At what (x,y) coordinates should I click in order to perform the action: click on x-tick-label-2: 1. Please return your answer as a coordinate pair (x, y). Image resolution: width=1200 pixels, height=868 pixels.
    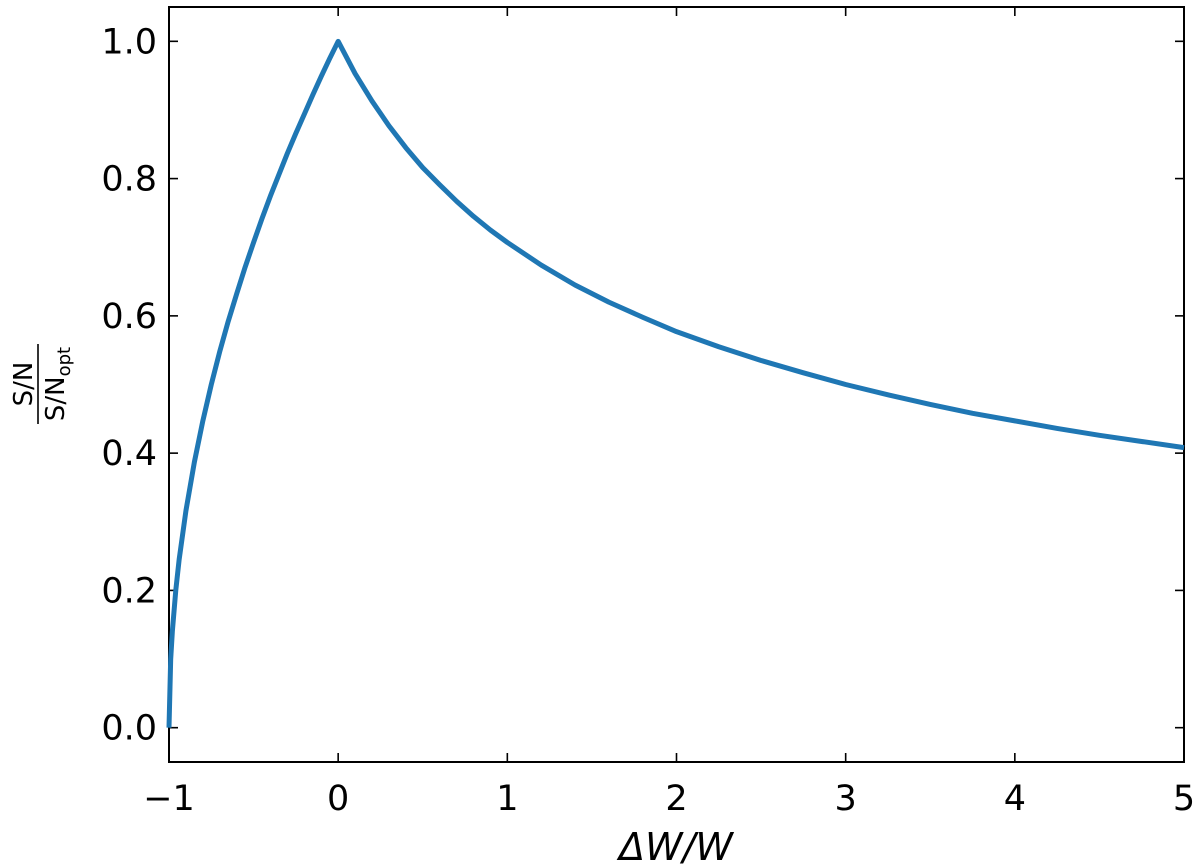
    Looking at the image, I should click on (507, 799).